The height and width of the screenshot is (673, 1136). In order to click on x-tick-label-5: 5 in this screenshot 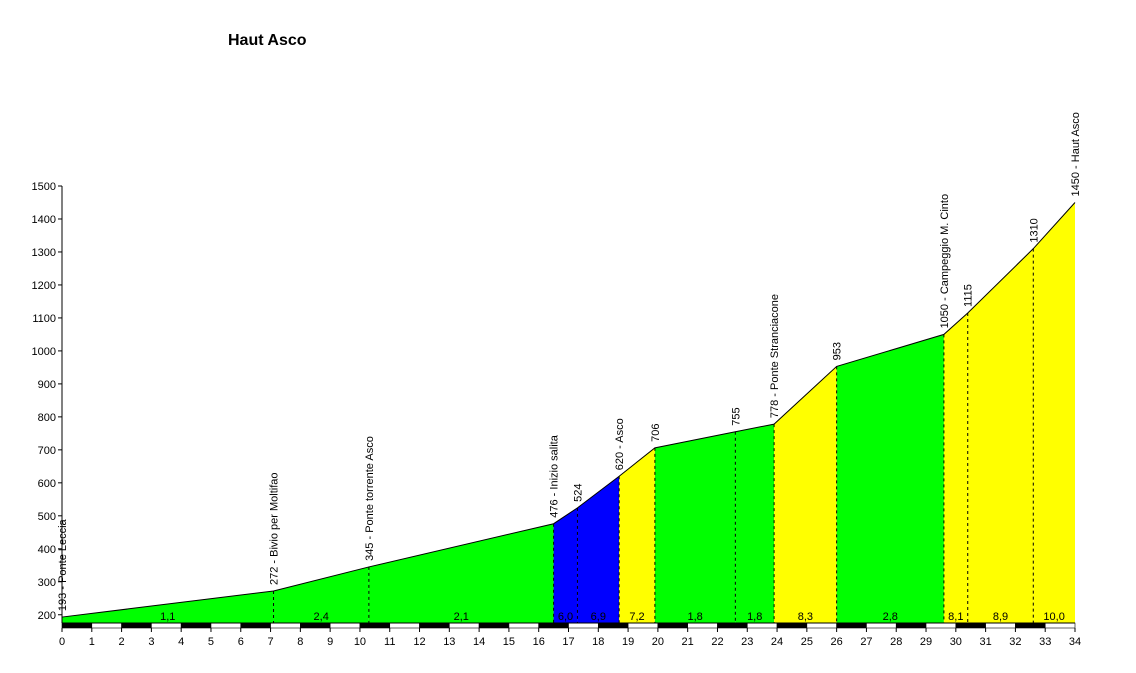, I will do `click(211, 642)`.